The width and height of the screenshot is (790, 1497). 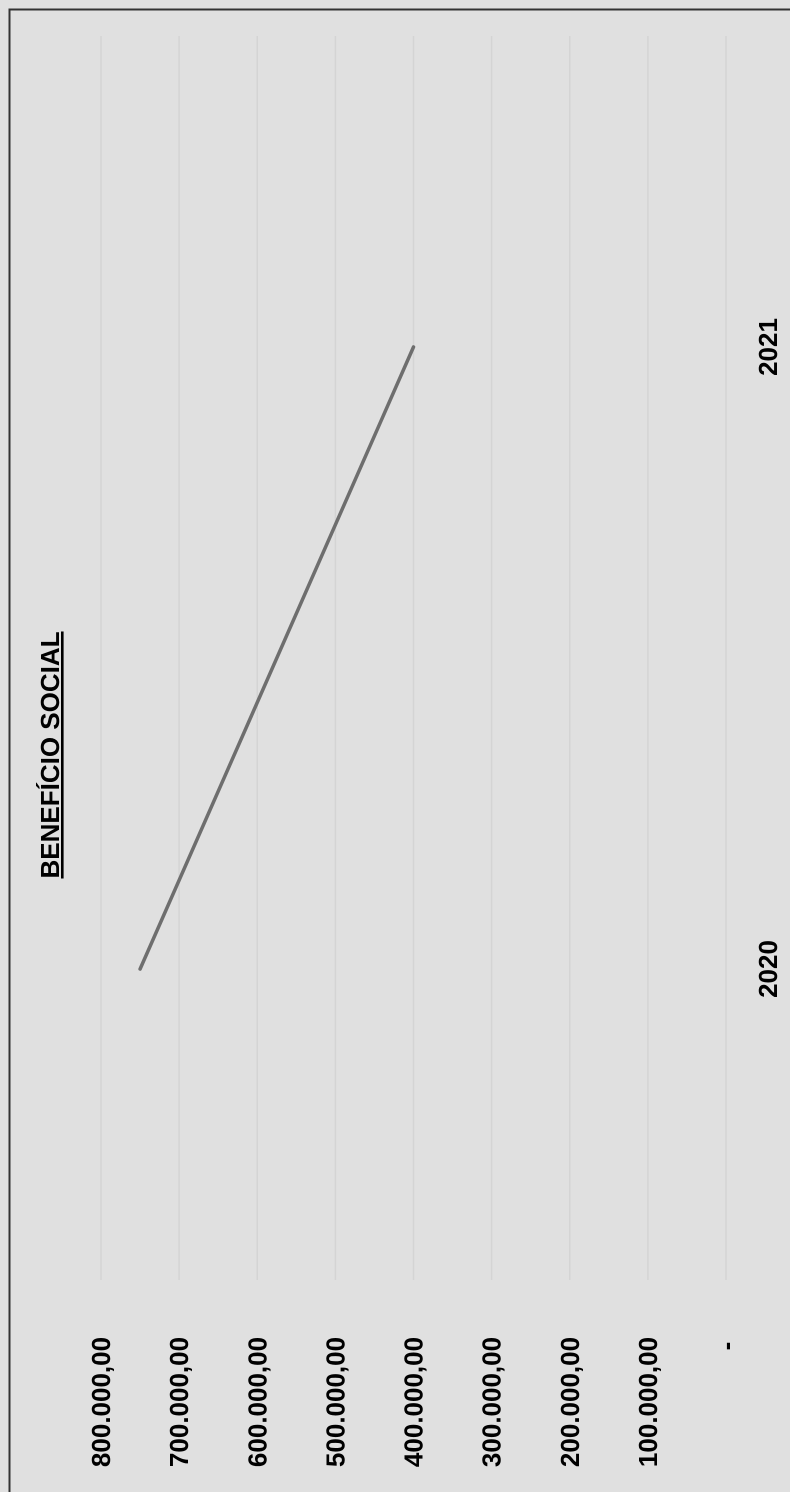 I want to click on y-tick-label: 500.000,00, so click(x=335, y=1402).